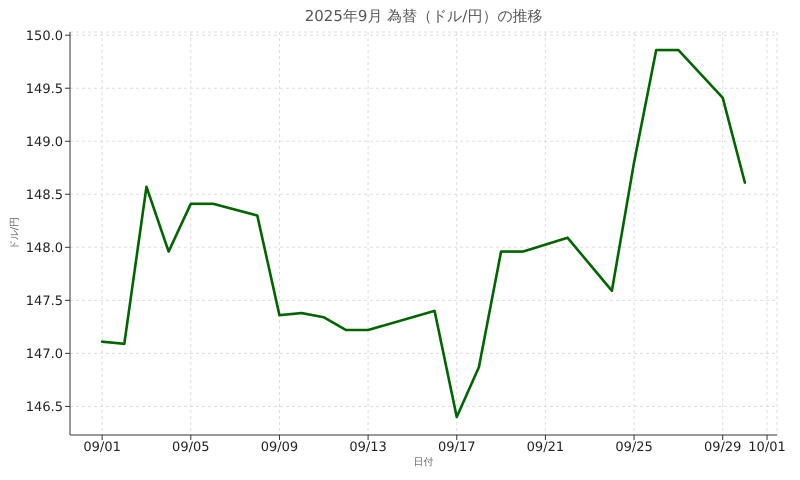 The height and width of the screenshot is (480, 800). What do you see at coordinates (102, 448) in the screenshot?
I see `x-tick-label: 09/01` at bounding box center [102, 448].